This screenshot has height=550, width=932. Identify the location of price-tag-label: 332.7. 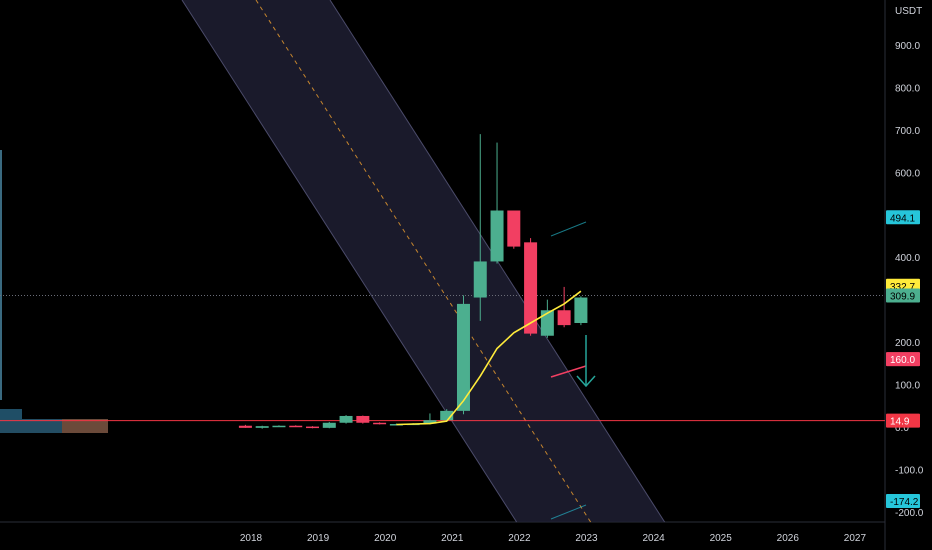
(902, 287).